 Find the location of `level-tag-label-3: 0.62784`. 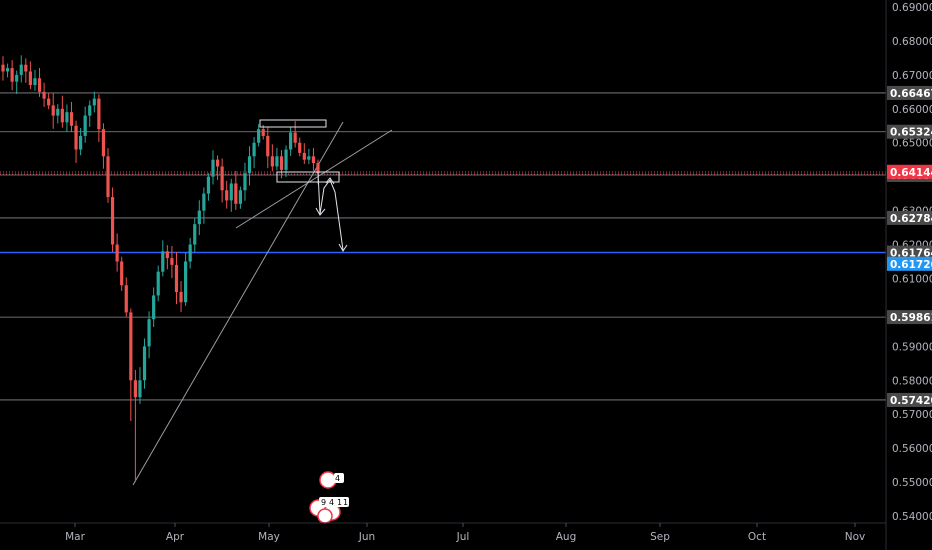

level-tag-label-3: 0.62784 is located at coordinates (911, 219).